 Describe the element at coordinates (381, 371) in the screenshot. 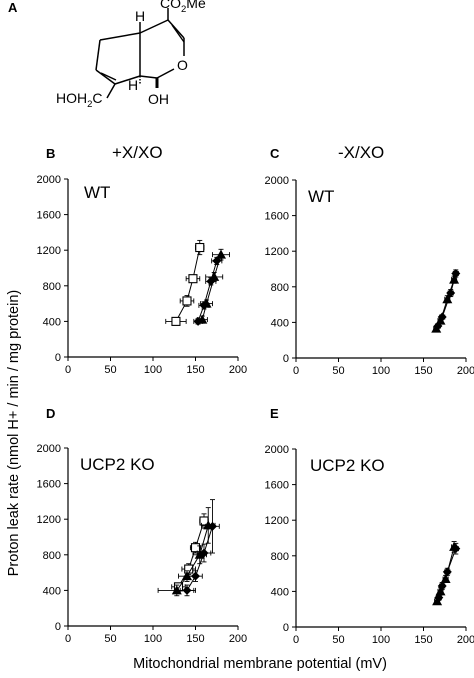

I see `panel-c-x-tick-label: 100` at that location.